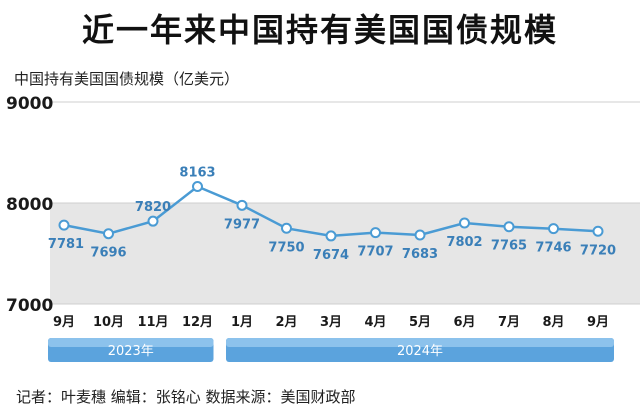 The width and height of the screenshot is (640, 413). What do you see at coordinates (553, 248) in the screenshot?
I see `data-label: 7746` at bounding box center [553, 248].